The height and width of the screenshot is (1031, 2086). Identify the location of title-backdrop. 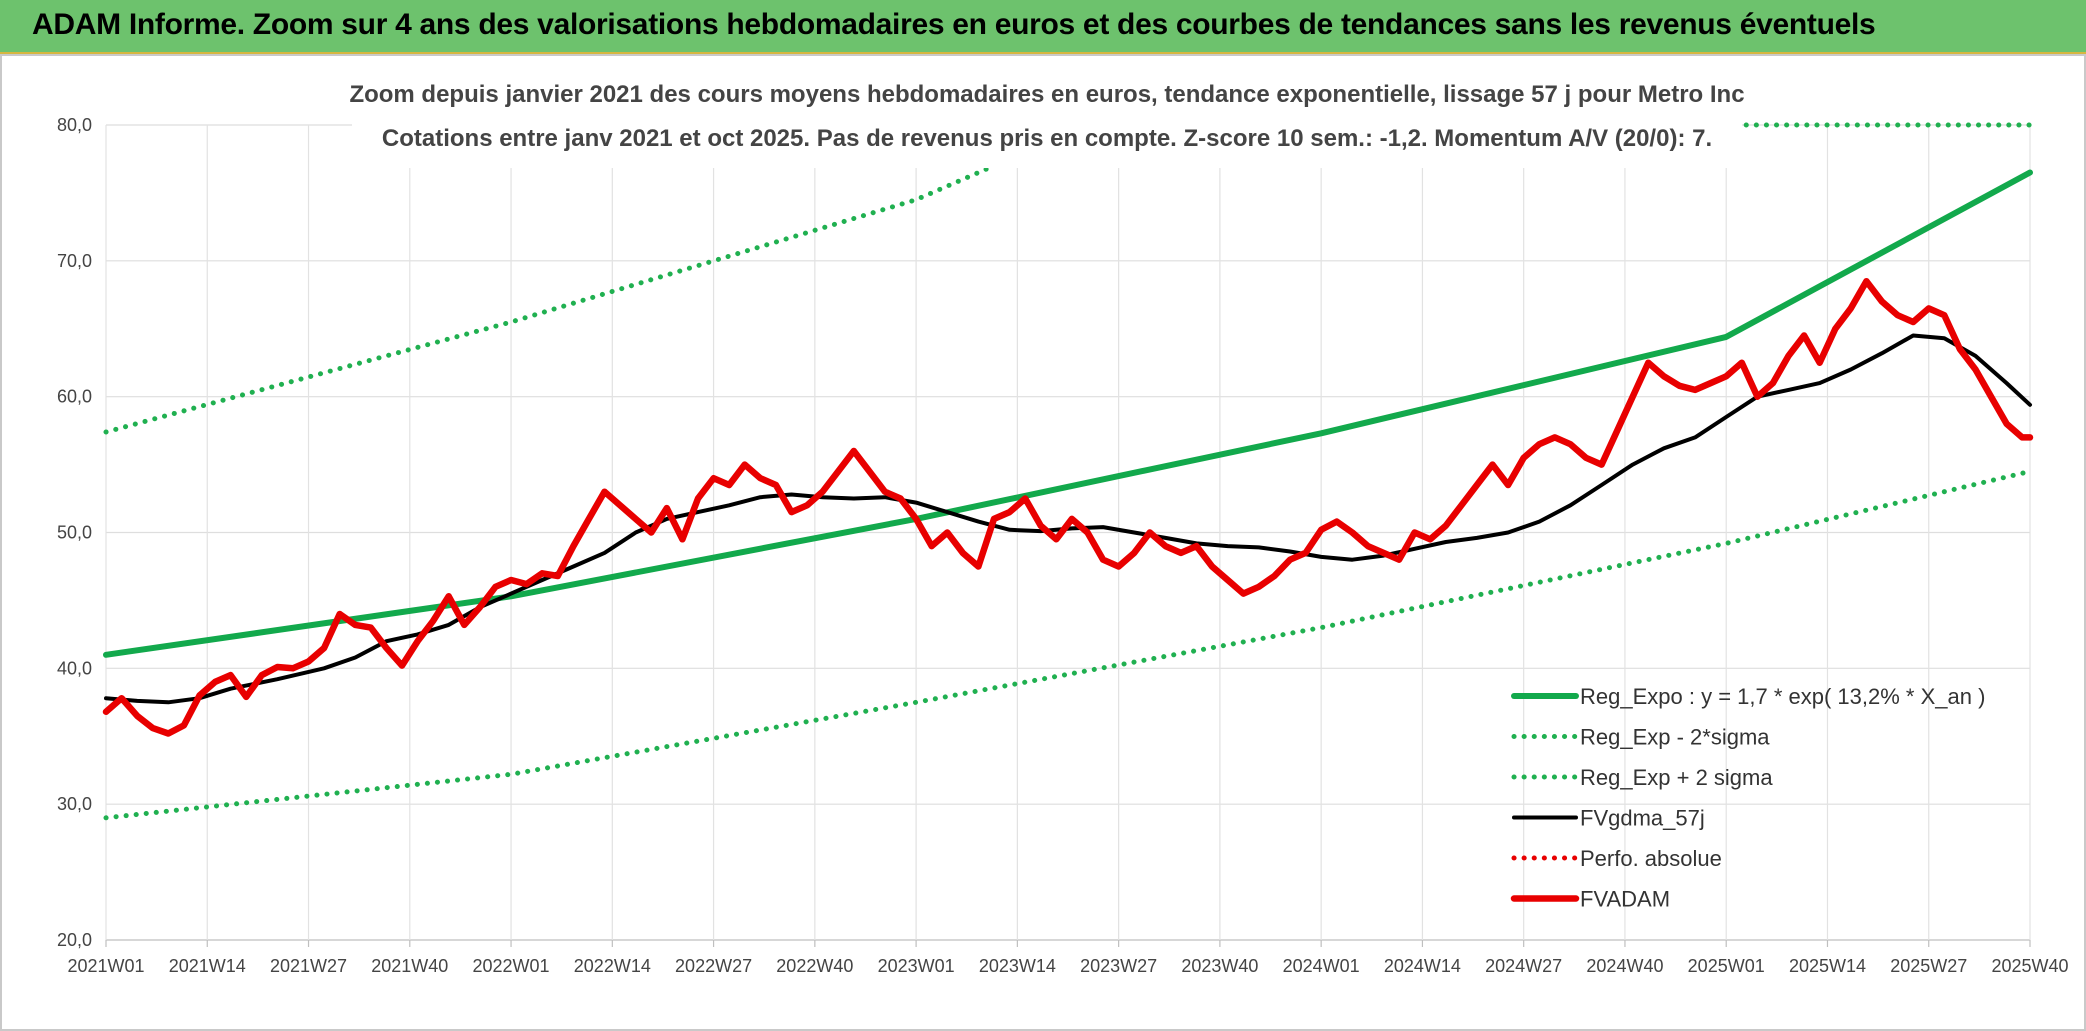
(1047, 113).